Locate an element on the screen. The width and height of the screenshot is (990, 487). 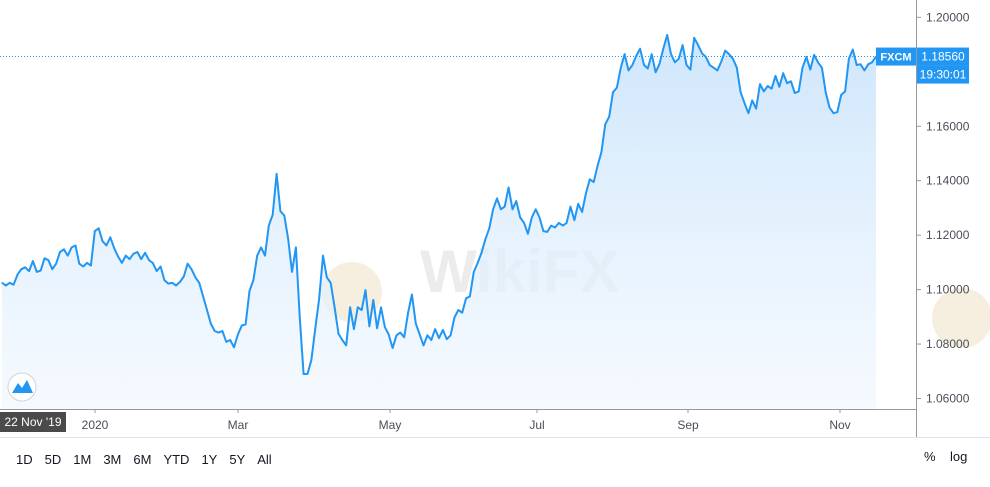
range-button-ytd: YTD is located at coordinates (176, 459).